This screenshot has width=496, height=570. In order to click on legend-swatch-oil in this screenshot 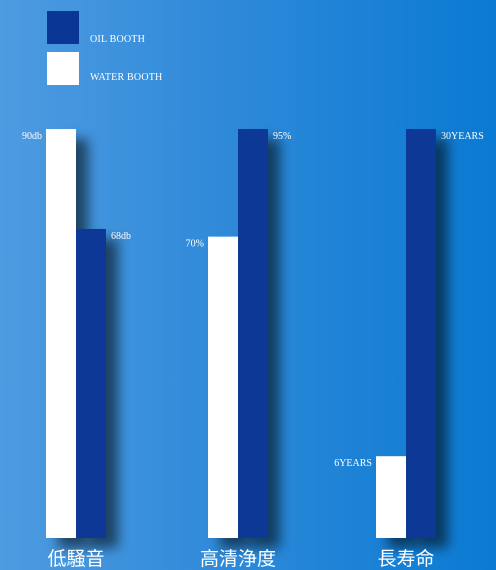, I will do `click(63, 27)`.